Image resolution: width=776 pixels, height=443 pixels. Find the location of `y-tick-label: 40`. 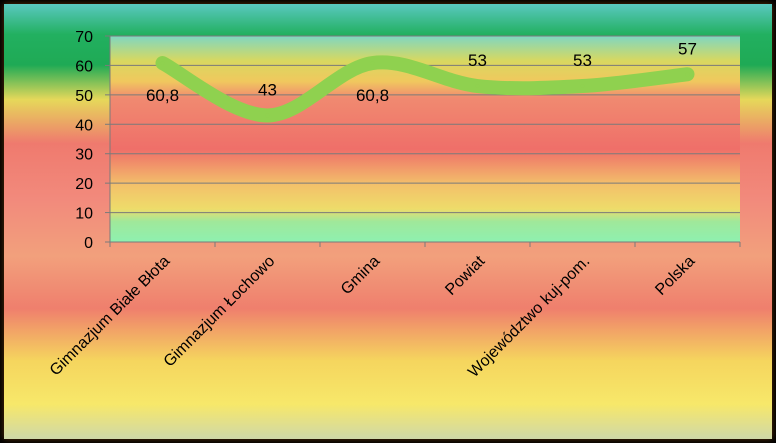

y-tick-label: 40 is located at coordinates (84, 125).